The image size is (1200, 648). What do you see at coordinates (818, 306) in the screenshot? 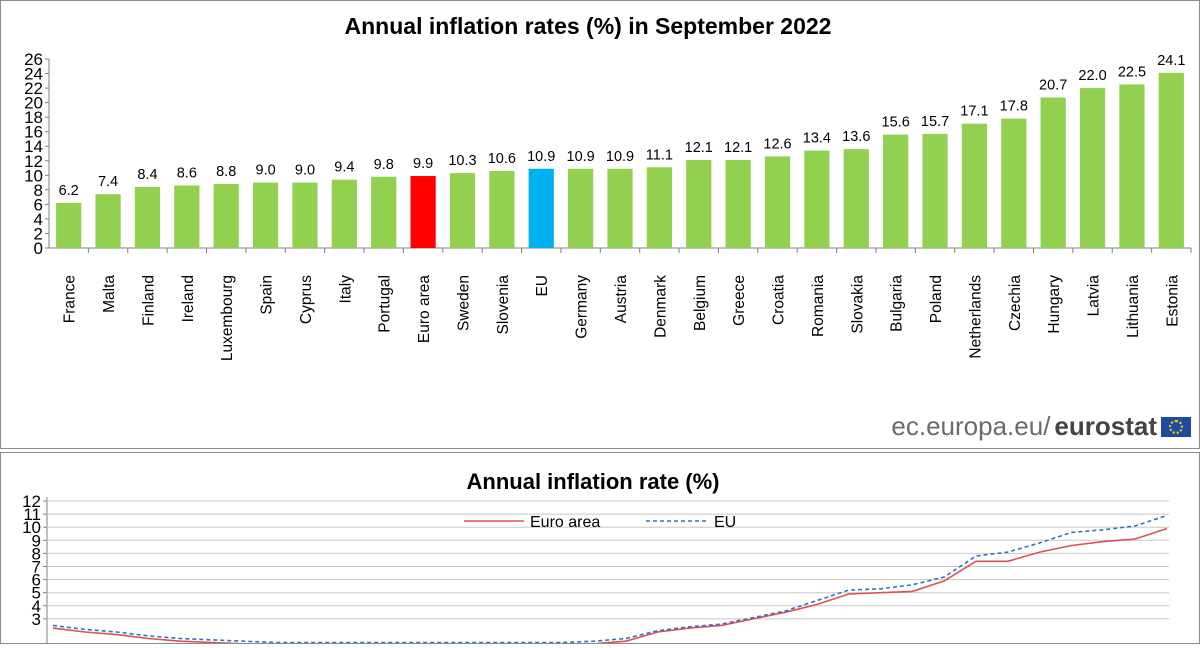
I see `category-label: Romania` at bounding box center [818, 306].